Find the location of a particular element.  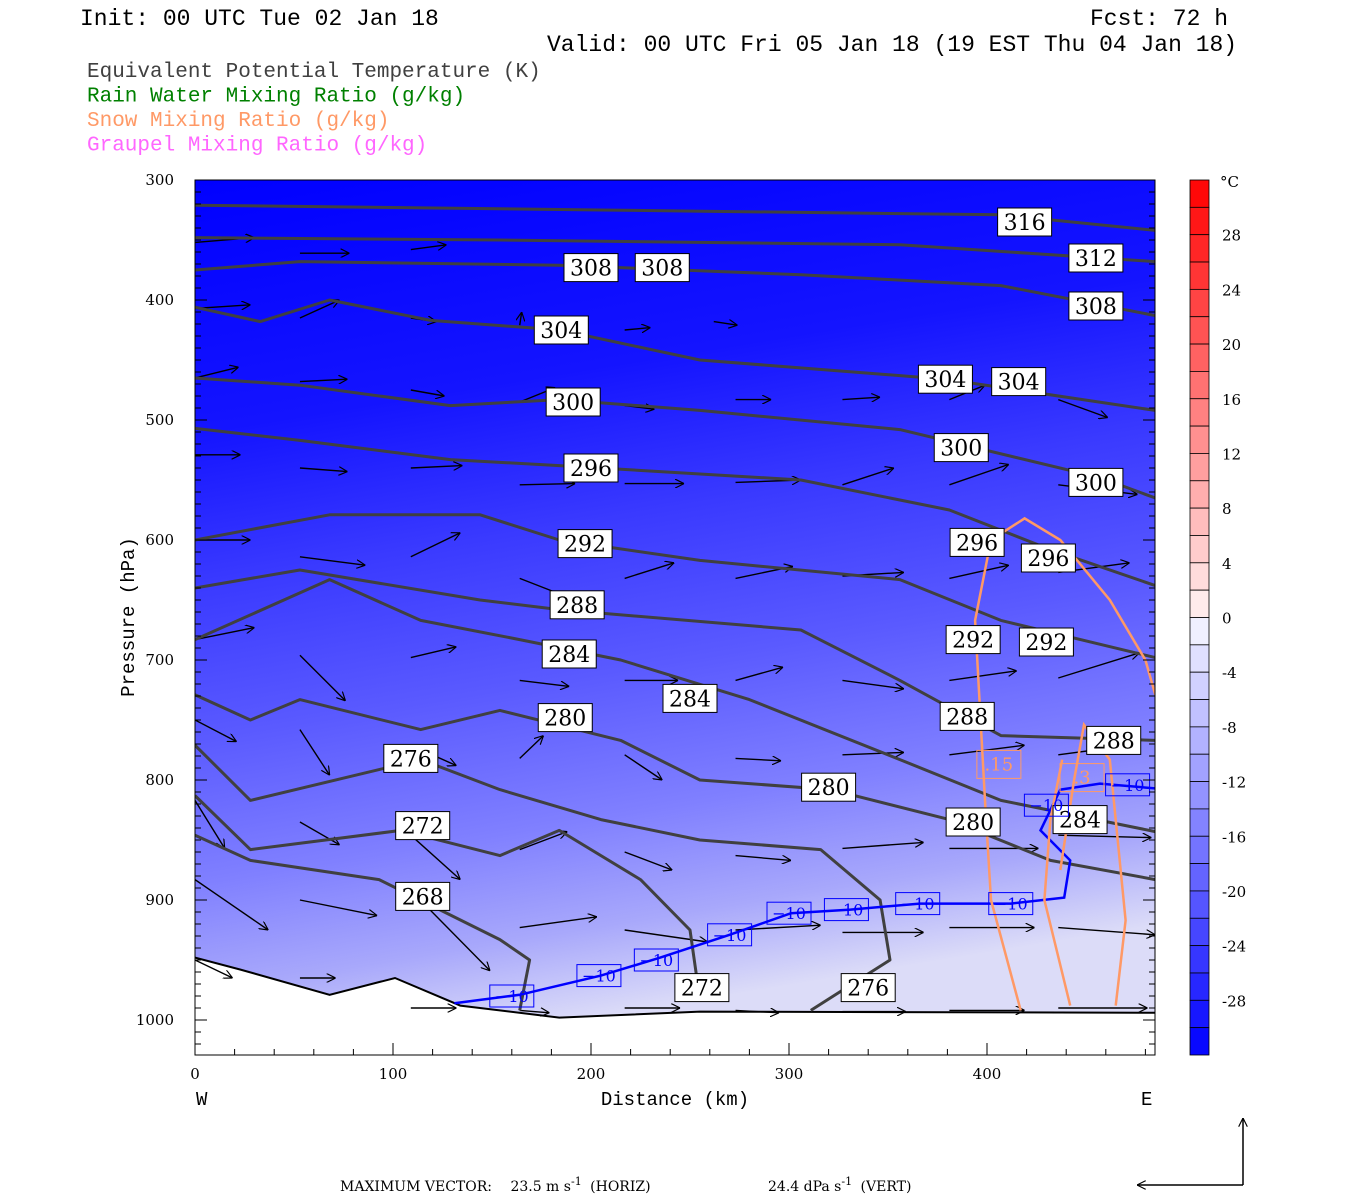

colorbar-tick-label: -4 is located at coordinates (1229, 673).